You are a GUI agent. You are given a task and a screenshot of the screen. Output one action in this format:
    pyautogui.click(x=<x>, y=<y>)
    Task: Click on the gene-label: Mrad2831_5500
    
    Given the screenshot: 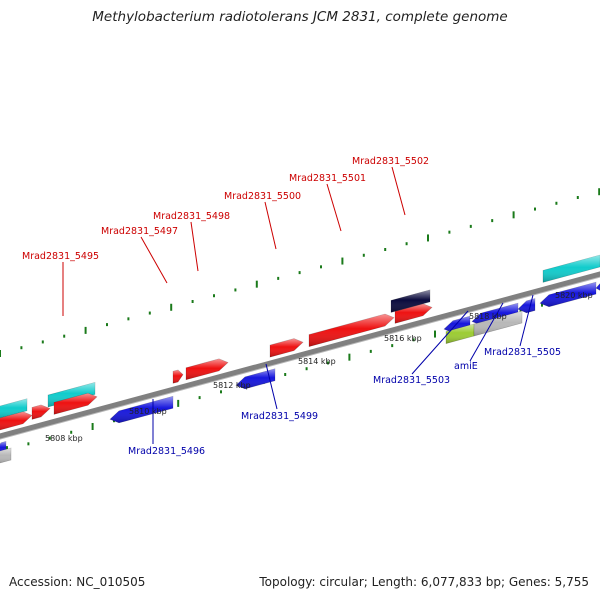 What is the action you would take?
    pyautogui.click(x=262, y=196)
    